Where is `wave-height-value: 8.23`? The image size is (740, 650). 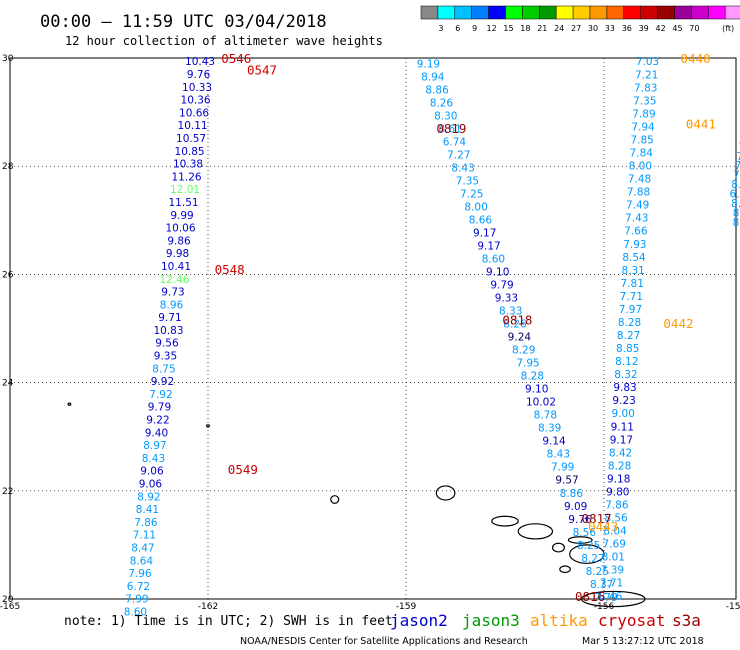
wave-height-value: 8.23 is located at coordinates (735, 185).